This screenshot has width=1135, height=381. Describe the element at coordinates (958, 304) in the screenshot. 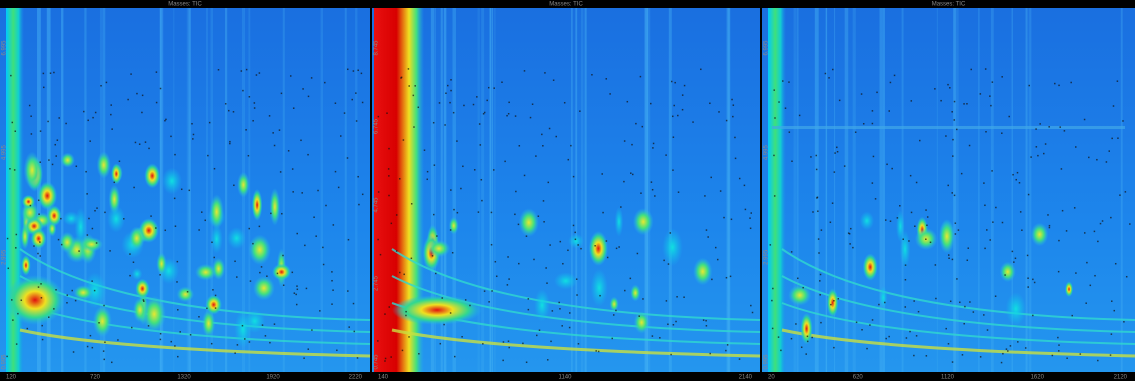

I see `elution-band` at that location.